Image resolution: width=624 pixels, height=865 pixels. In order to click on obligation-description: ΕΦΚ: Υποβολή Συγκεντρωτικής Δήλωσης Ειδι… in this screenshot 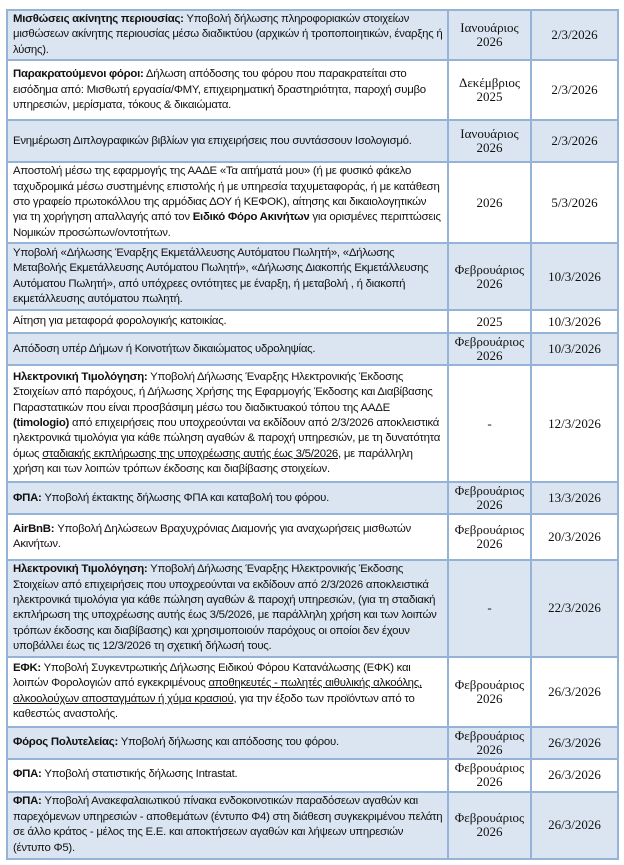, I will do `click(227, 691)`.